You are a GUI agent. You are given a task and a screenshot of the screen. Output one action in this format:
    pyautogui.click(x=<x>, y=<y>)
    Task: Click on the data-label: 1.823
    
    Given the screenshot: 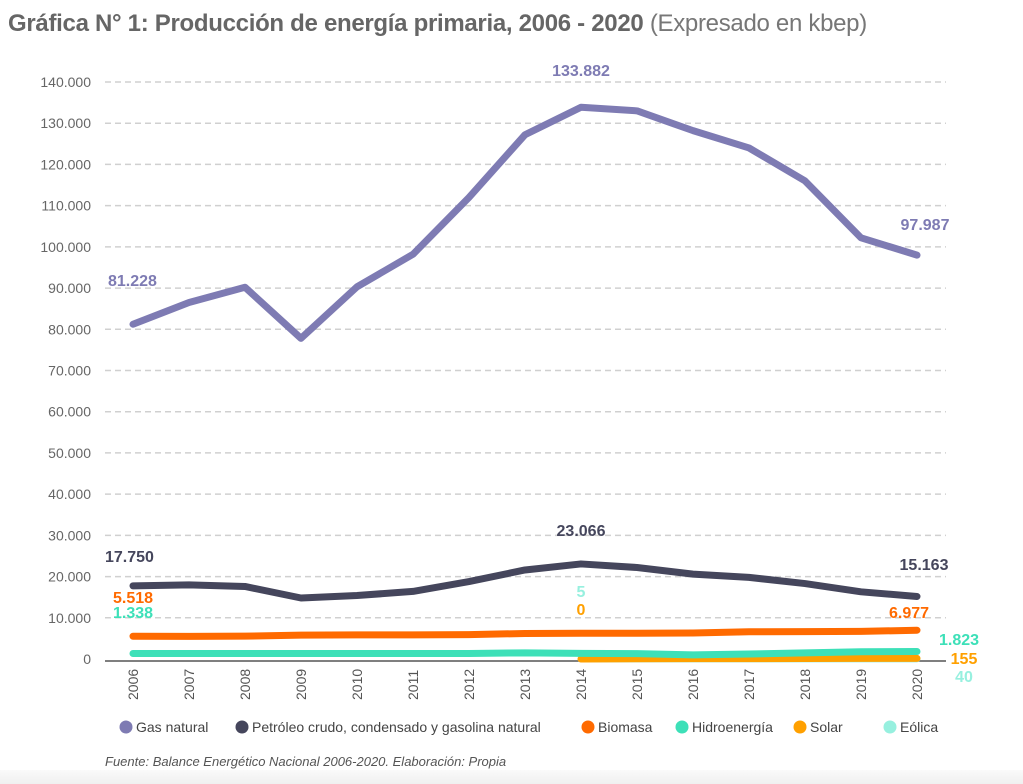 What is the action you would take?
    pyautogui.click(x=959, y=640)
    